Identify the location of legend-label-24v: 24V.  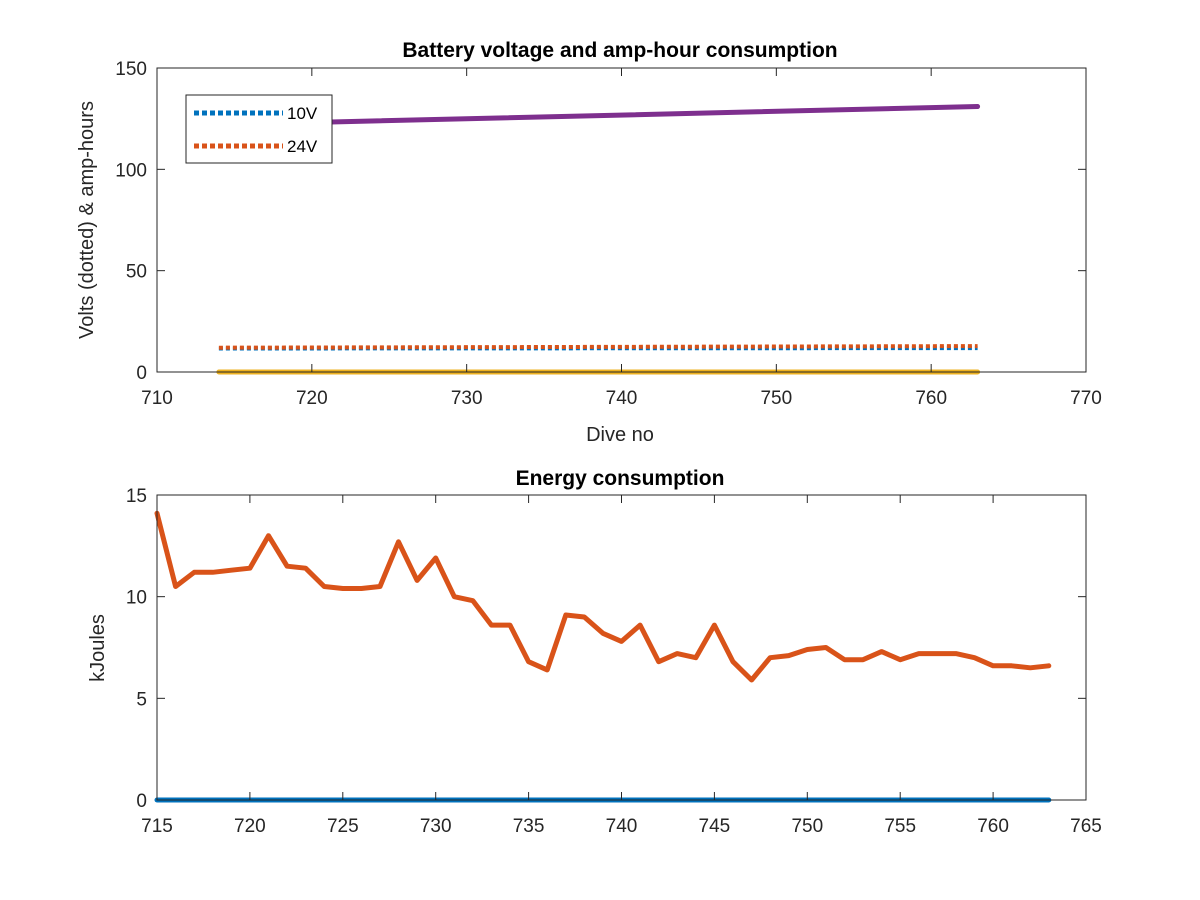
(302, 146).